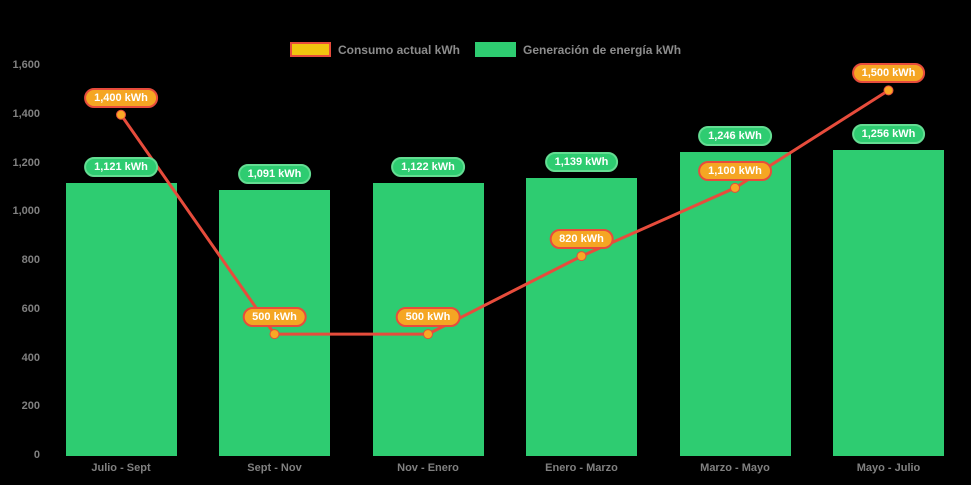  What do you see at coordinates (735, 136) in the screenshot?
I see `generation-value-label: 1,246 kWh` at bounding box center [735, 136].